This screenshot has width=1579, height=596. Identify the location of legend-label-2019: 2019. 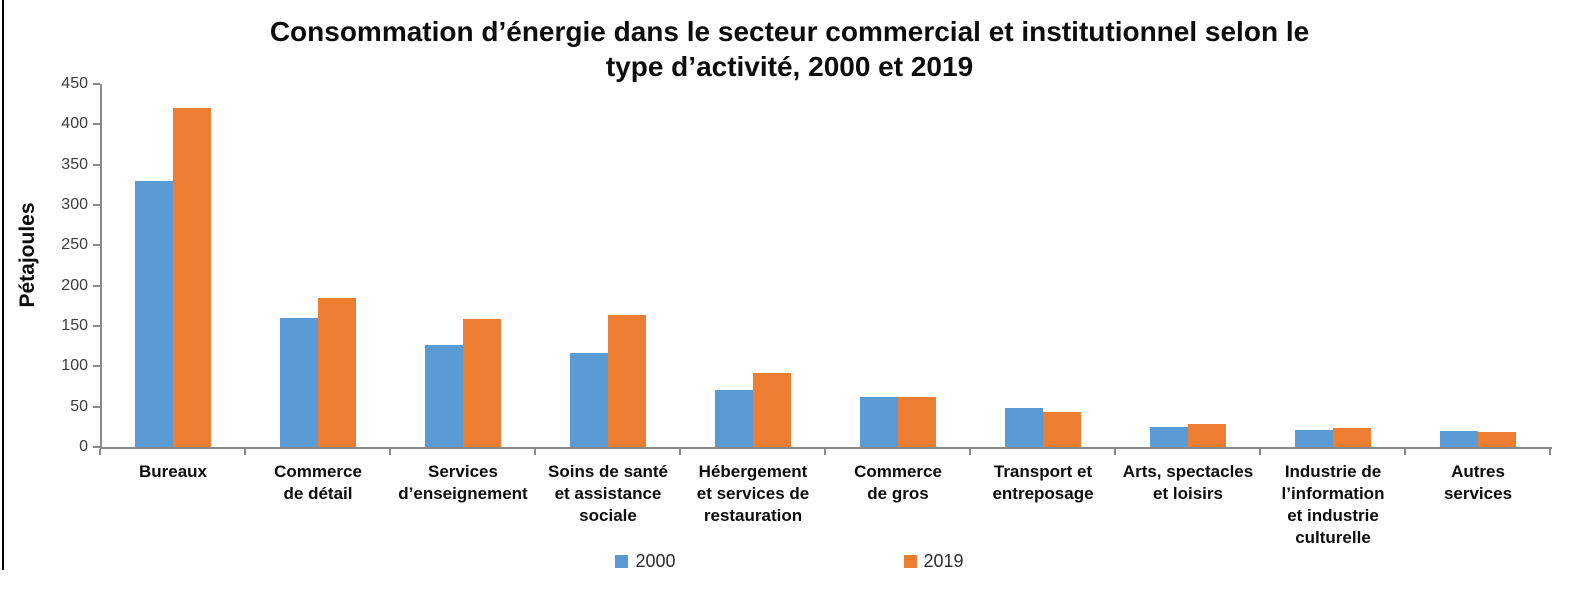
(943, 561).